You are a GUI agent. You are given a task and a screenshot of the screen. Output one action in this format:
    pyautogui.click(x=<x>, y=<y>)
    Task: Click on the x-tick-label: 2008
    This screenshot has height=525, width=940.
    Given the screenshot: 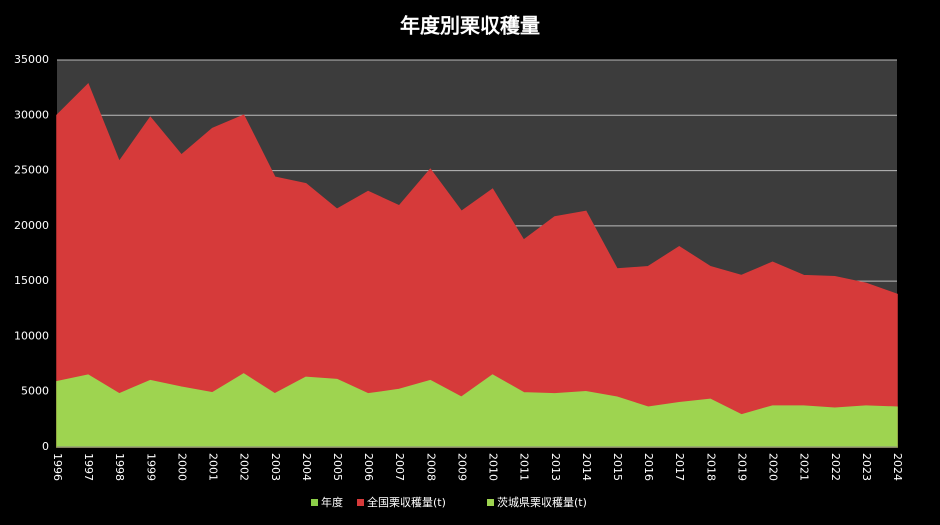 What is the action you would take?
    pyautogui.click(x=430, y=467)
    